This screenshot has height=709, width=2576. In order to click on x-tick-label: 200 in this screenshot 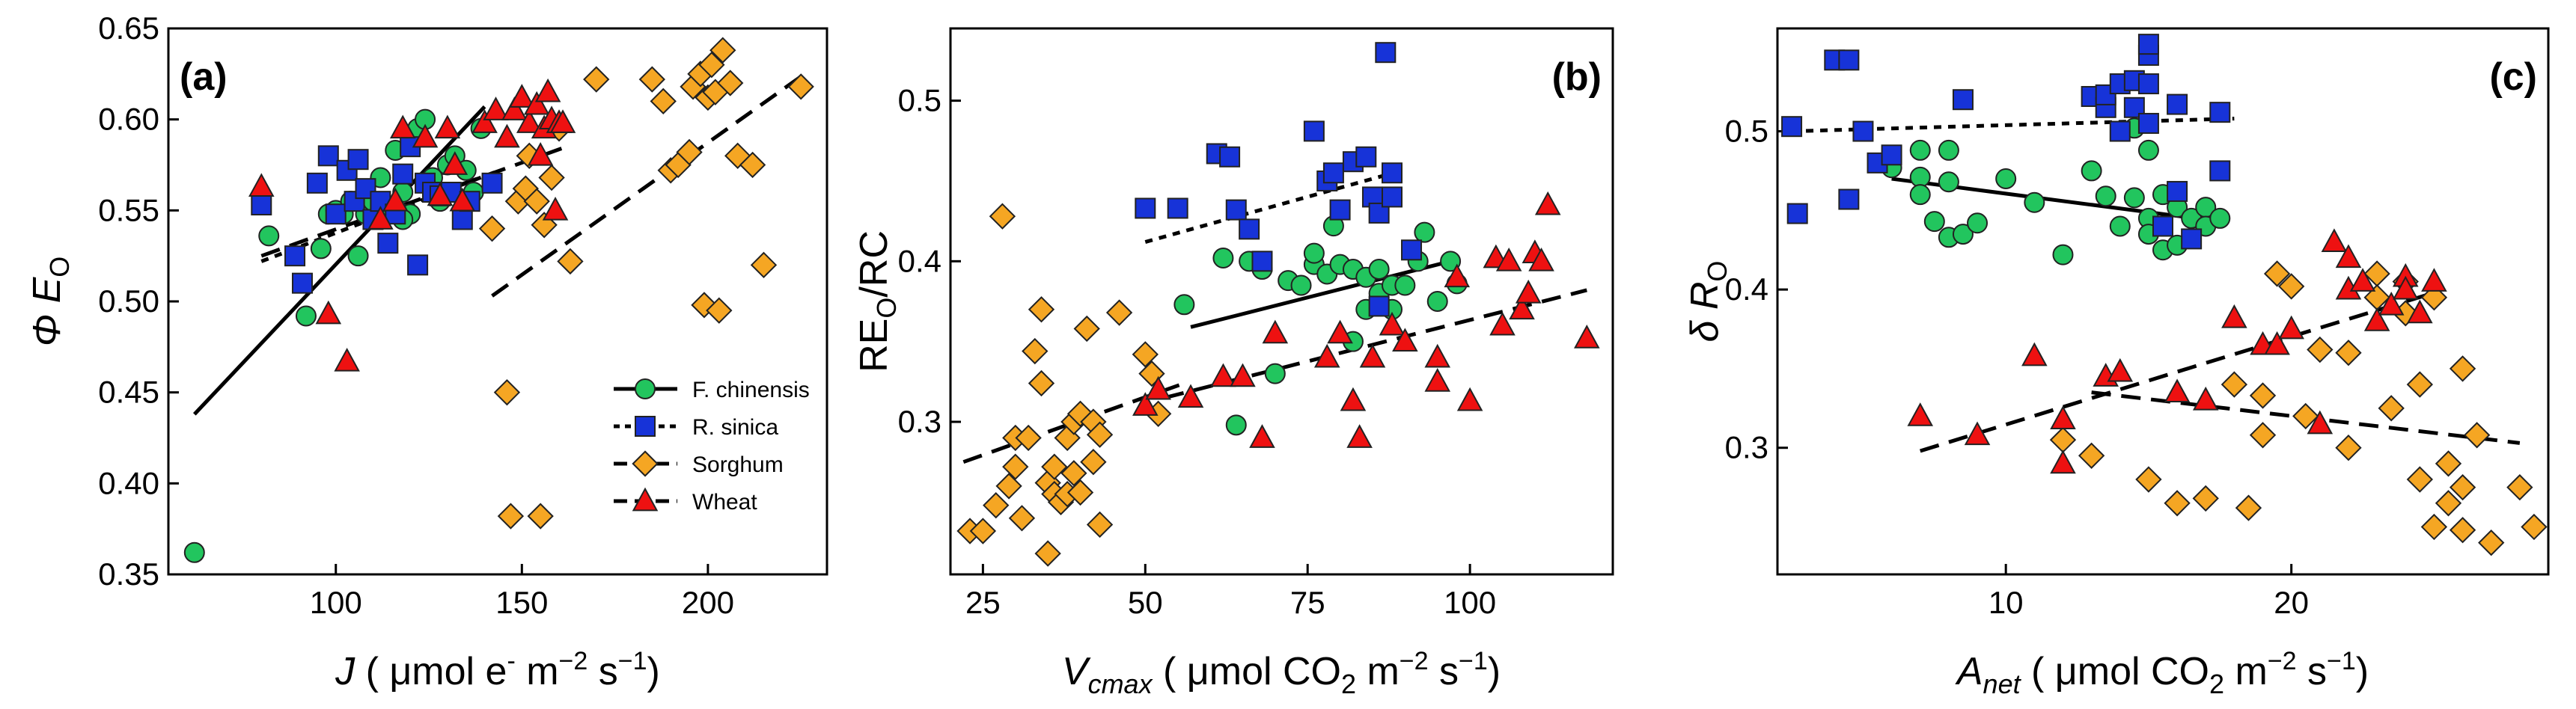, I will do `click(708, 602)`.